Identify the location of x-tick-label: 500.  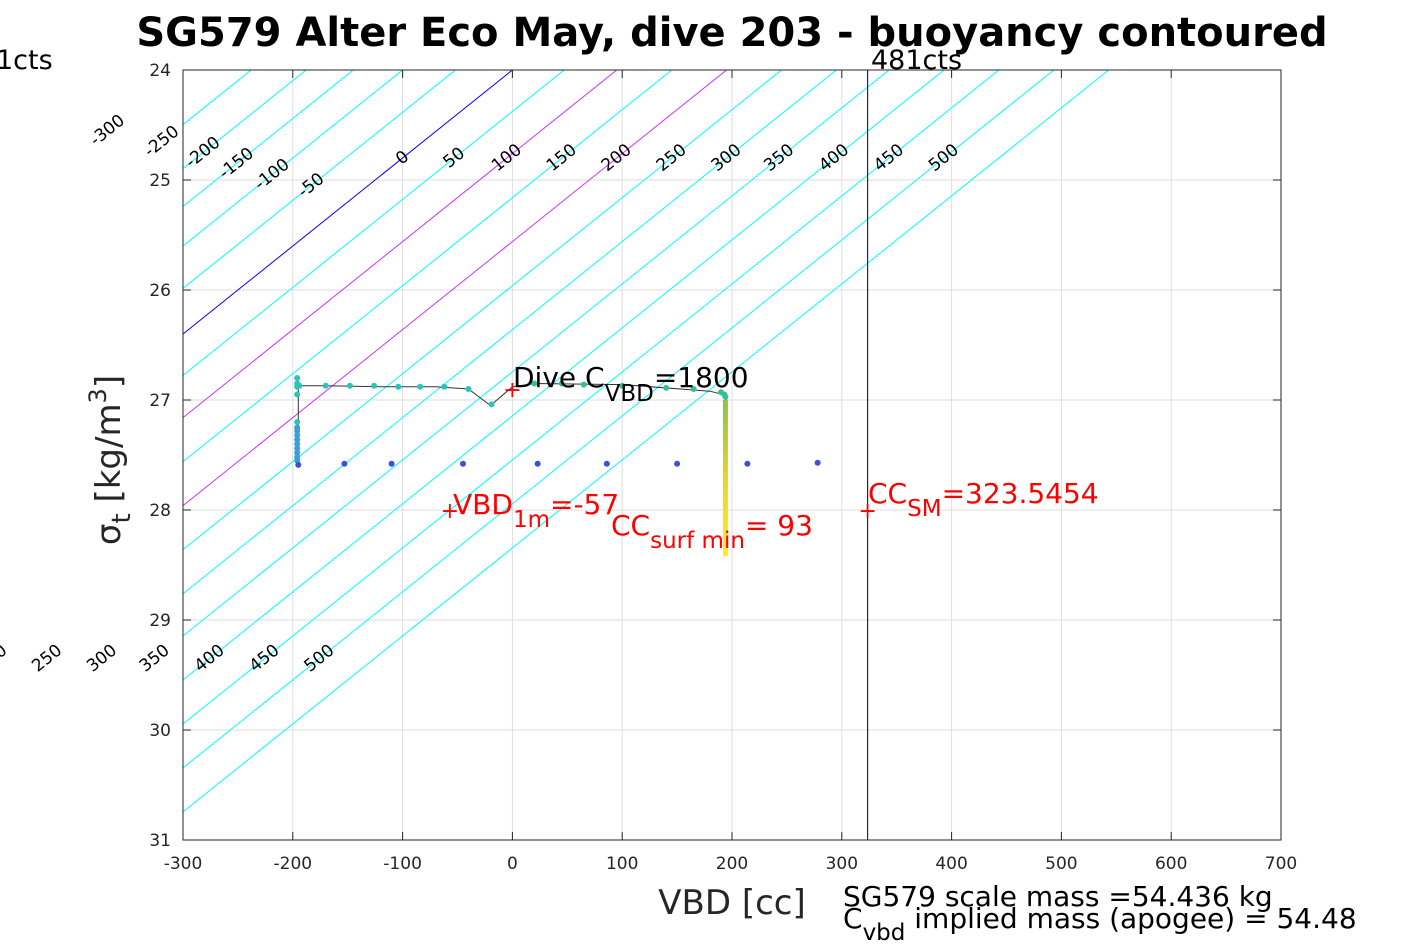
(1061, 864).